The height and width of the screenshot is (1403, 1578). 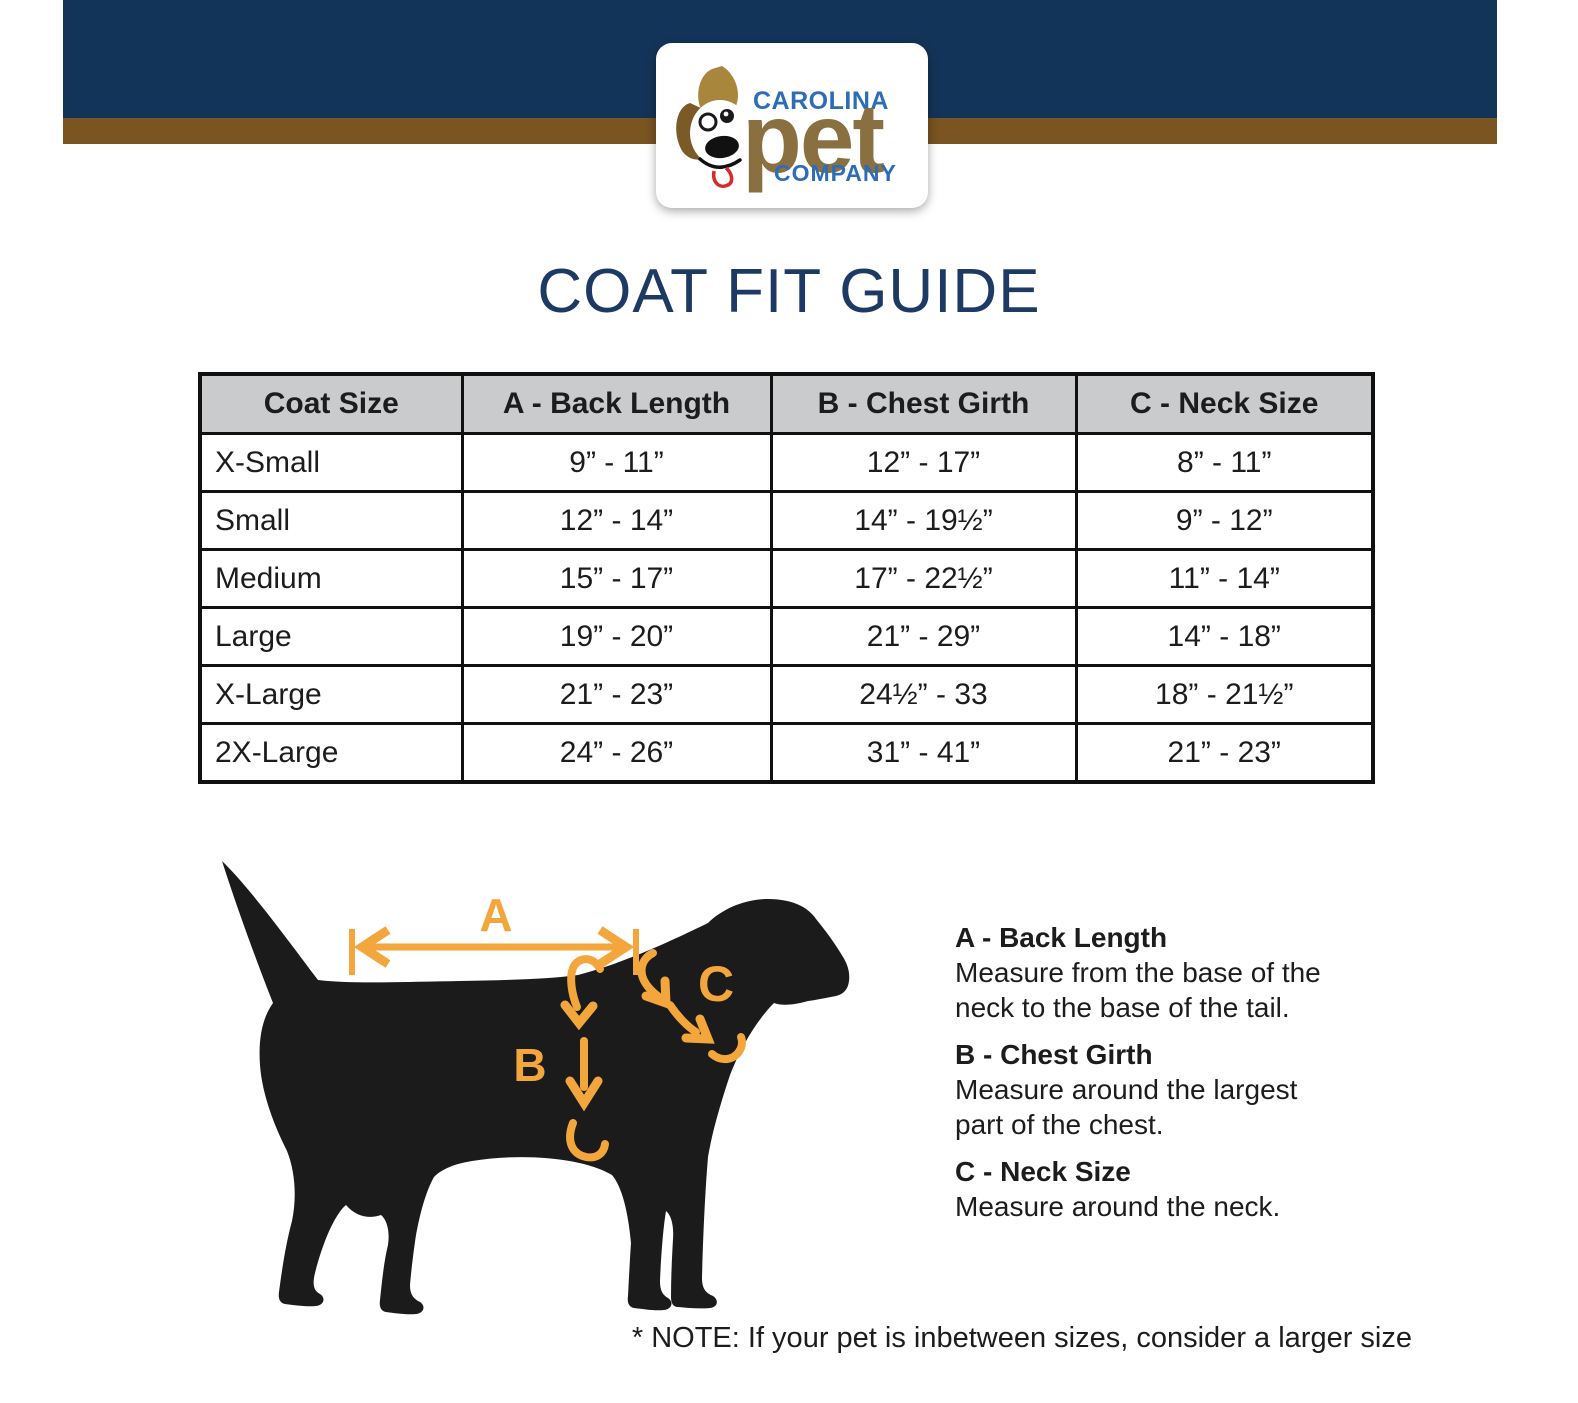 What do you see at coordinates (713, 127) in the screenshot?
I see `dog-head-icon` at bounding box center [713, 127].